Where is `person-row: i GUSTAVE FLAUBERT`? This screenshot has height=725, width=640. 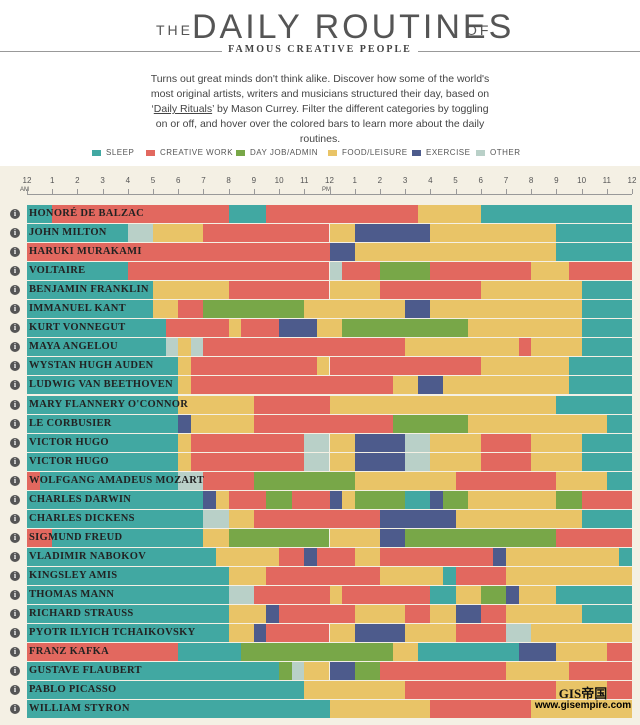 person-row: i GUSTAVE FLAUBERT is located at coordinates (320, 671).